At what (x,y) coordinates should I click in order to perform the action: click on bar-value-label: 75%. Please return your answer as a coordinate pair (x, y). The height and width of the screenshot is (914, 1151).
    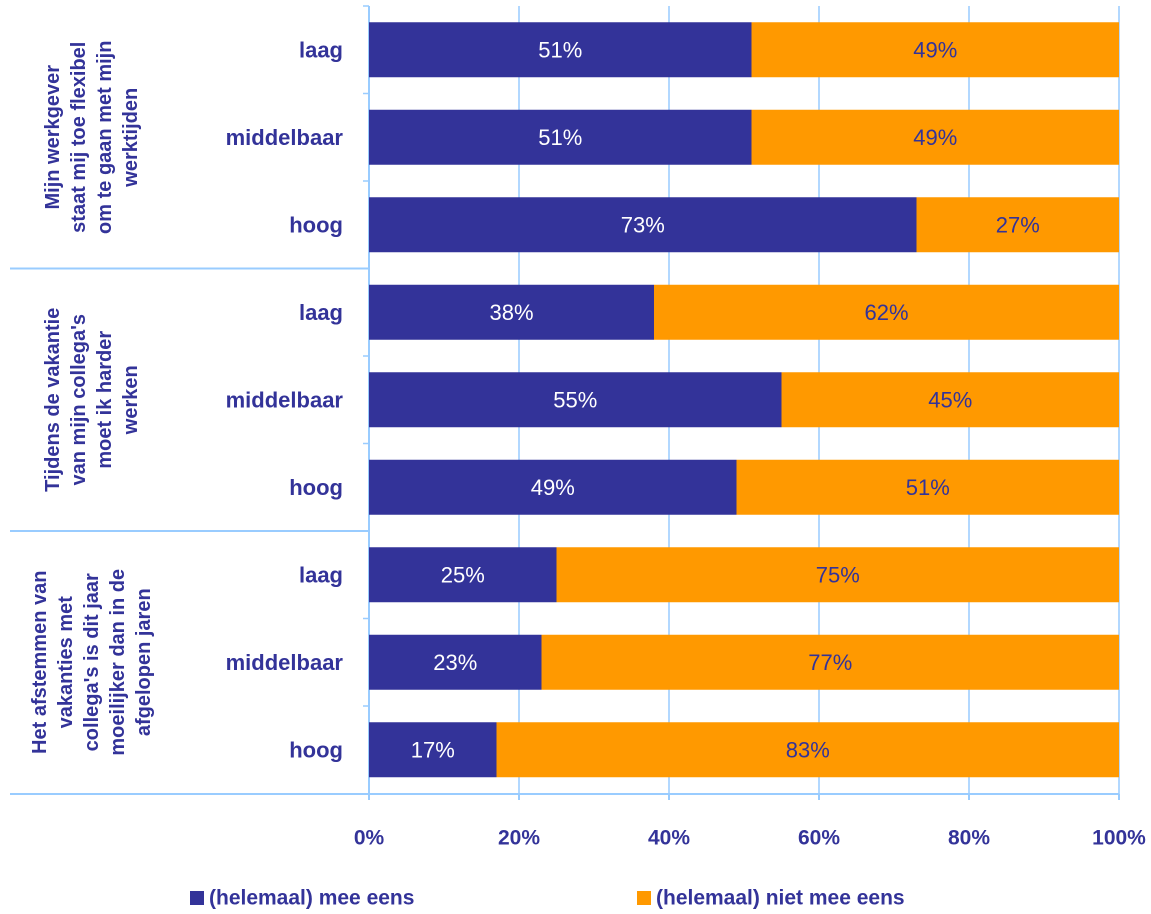
    Looking at the image, I should click on (838, 574).